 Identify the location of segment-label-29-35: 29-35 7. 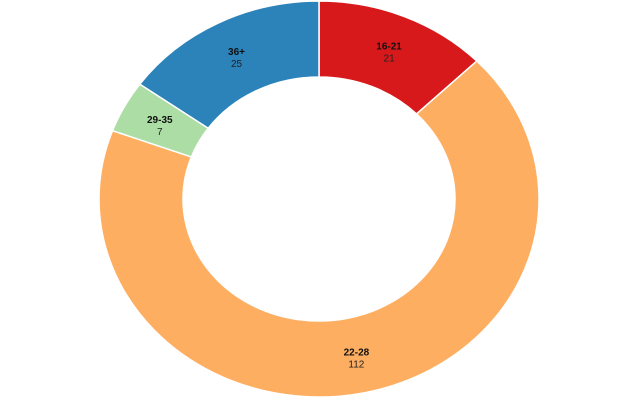
(160, 126).